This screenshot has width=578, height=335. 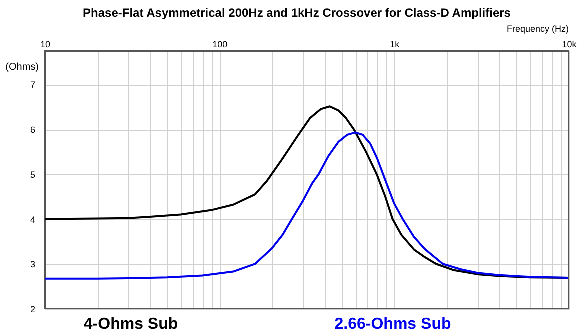 What do you see at coordinates (33, 85) in the screenshot?
I see `y-tick-label: 7` at bounding box center [33, 85].